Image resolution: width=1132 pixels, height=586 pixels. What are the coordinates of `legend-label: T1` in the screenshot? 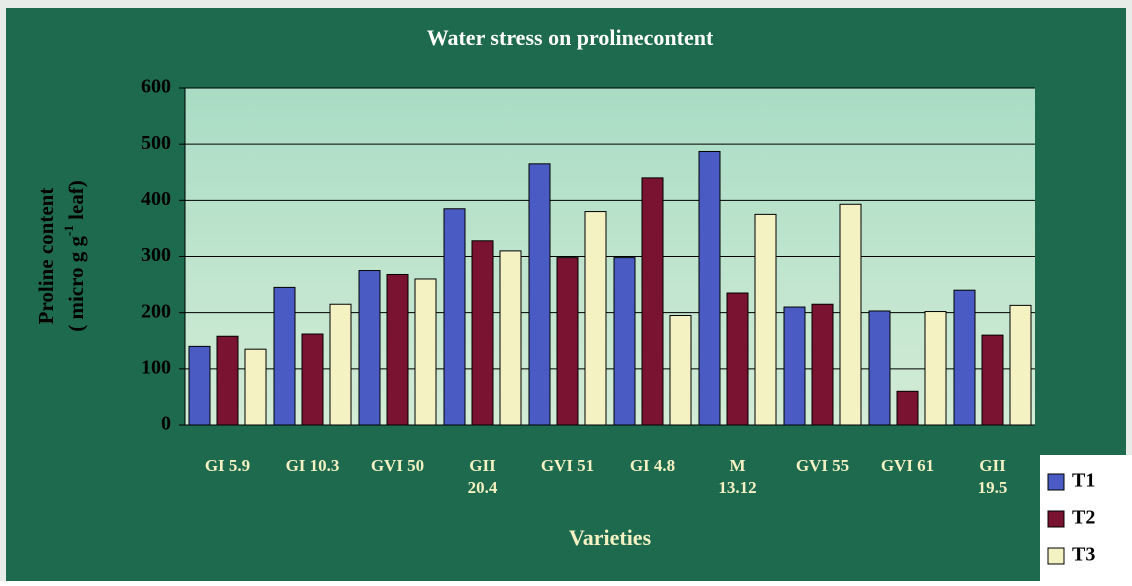 It's located at (1083, 481).